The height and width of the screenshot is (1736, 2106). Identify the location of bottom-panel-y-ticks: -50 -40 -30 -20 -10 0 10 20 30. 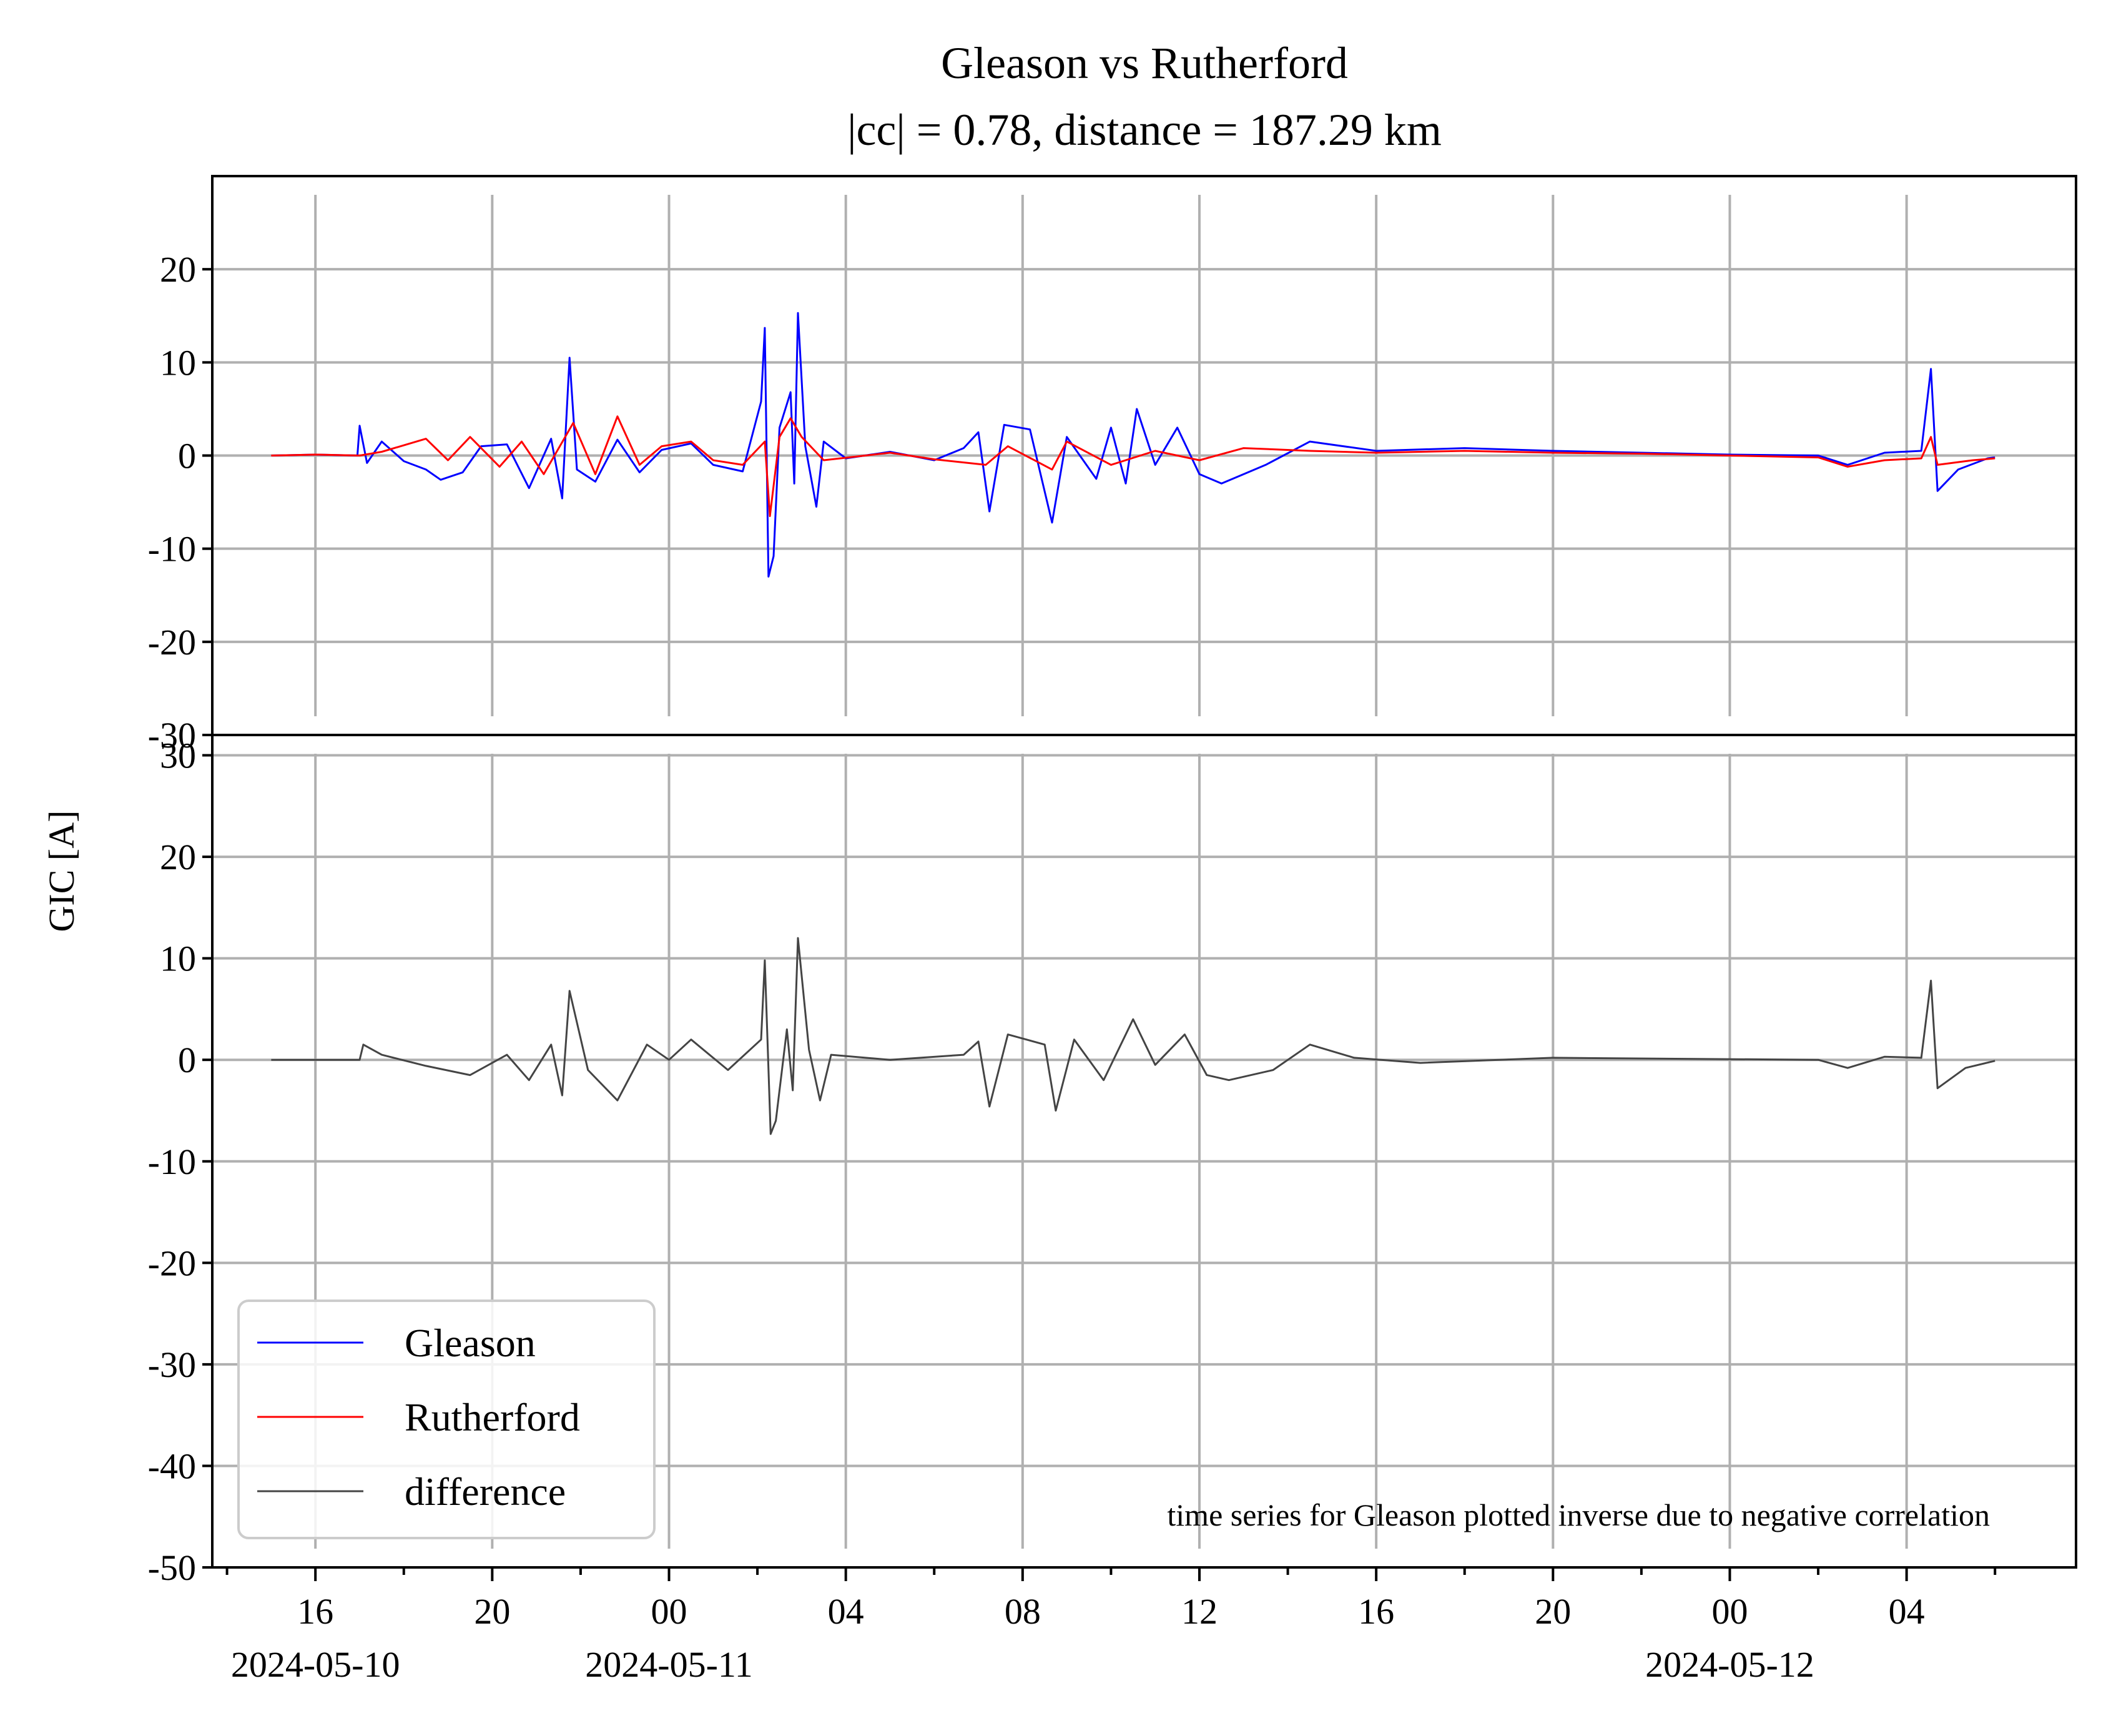
(180, 1162).